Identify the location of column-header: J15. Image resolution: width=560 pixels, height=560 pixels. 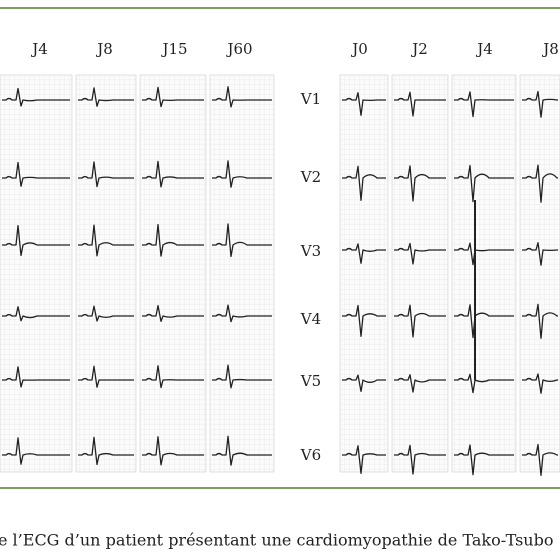
(173, 49).